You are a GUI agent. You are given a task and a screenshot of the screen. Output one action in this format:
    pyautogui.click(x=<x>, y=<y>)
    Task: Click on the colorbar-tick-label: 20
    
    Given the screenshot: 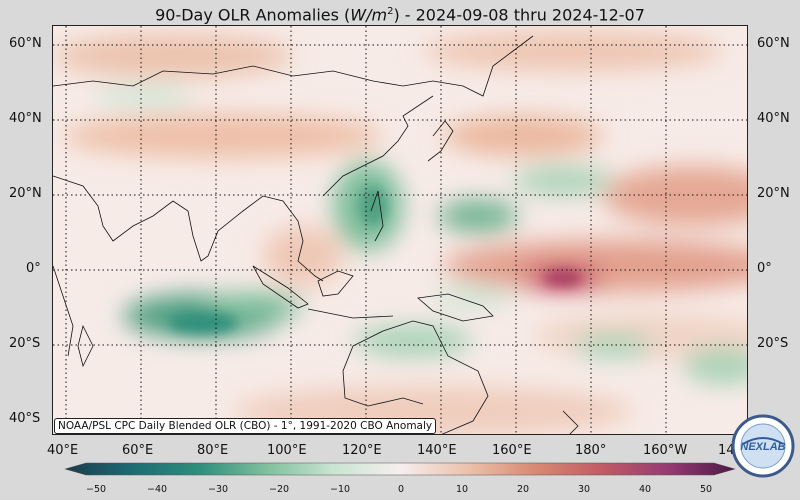 What is the action you would take?
    pyautogui.click(x=523, y=489)
    